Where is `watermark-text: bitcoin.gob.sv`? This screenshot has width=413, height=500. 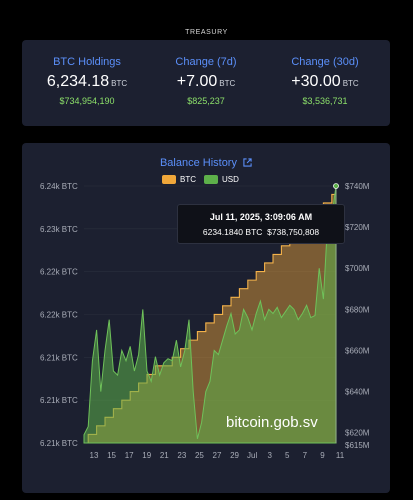 watermark-text: bitcoin.gob.sv is located at coordinates (272, 422).